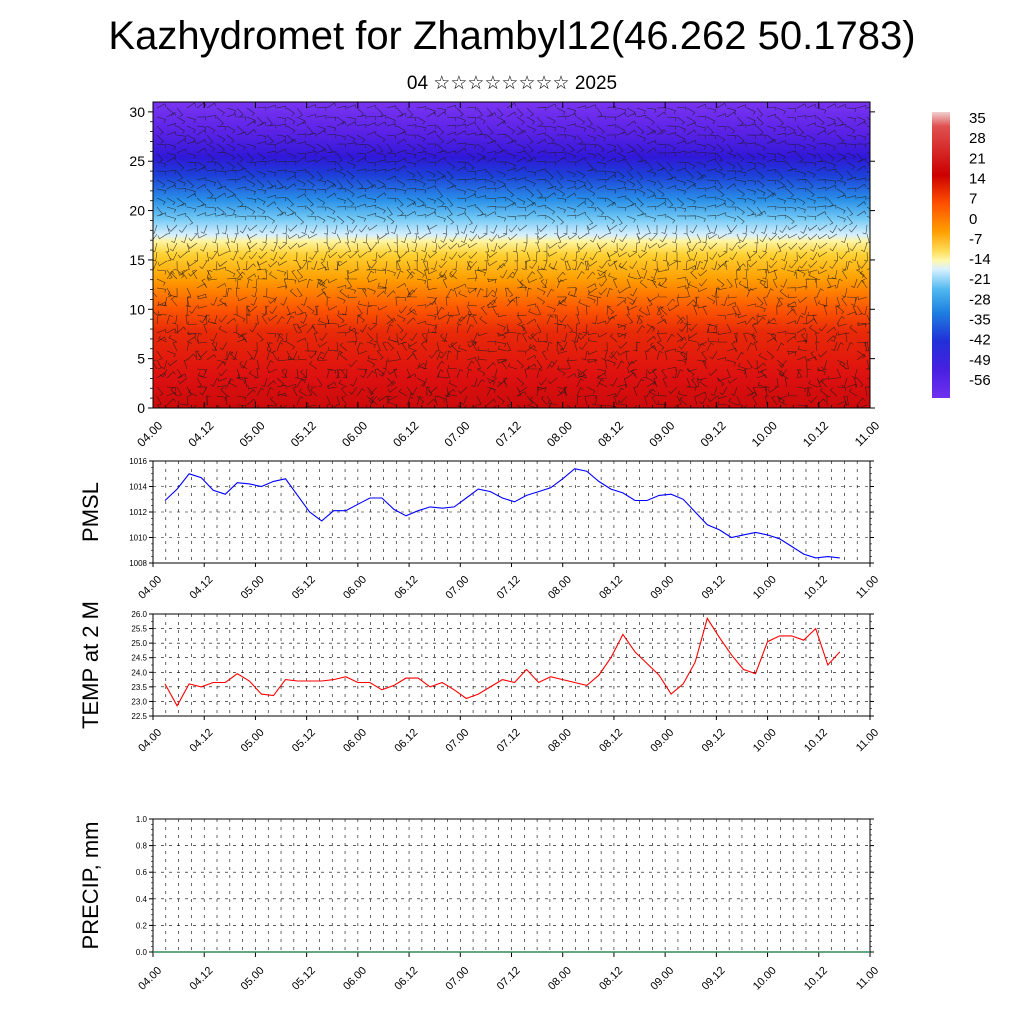 The width and height of the screenshot is (1024, 1024). What do you see at coordinates (139, 614) in the screenshot?
I see `temp-y-tick-label: 26.0` at bounding box center [139, 614].